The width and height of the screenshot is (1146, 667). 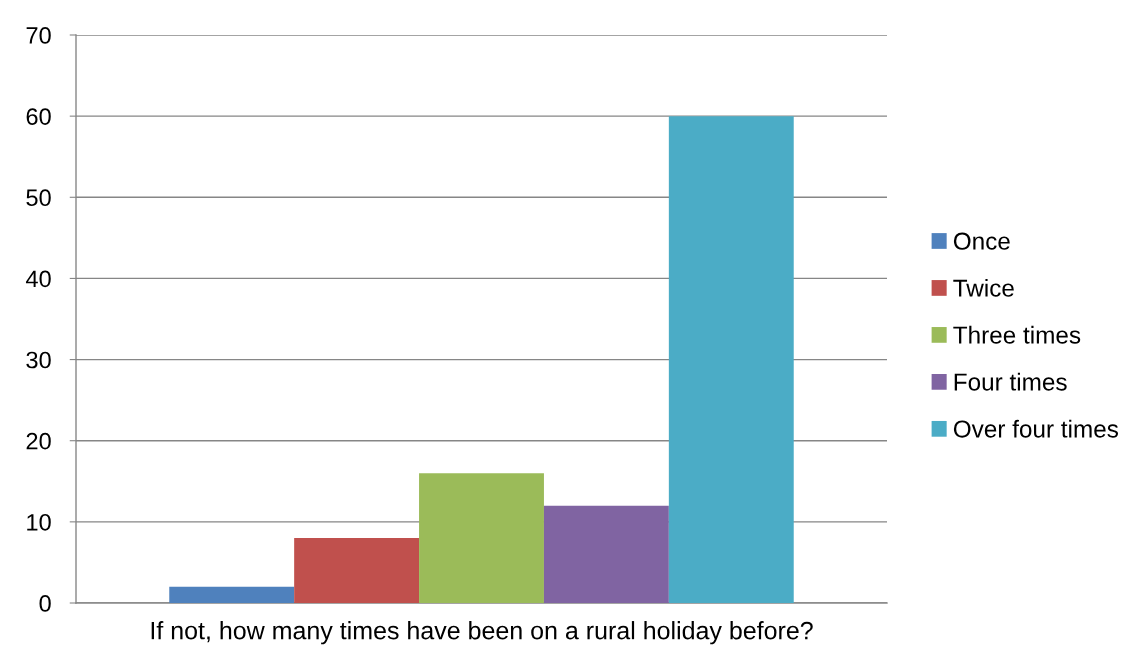 I want to click on x-tick-label: If not, how many times have been on a rural holiday before?, so click(x=482, y=633).